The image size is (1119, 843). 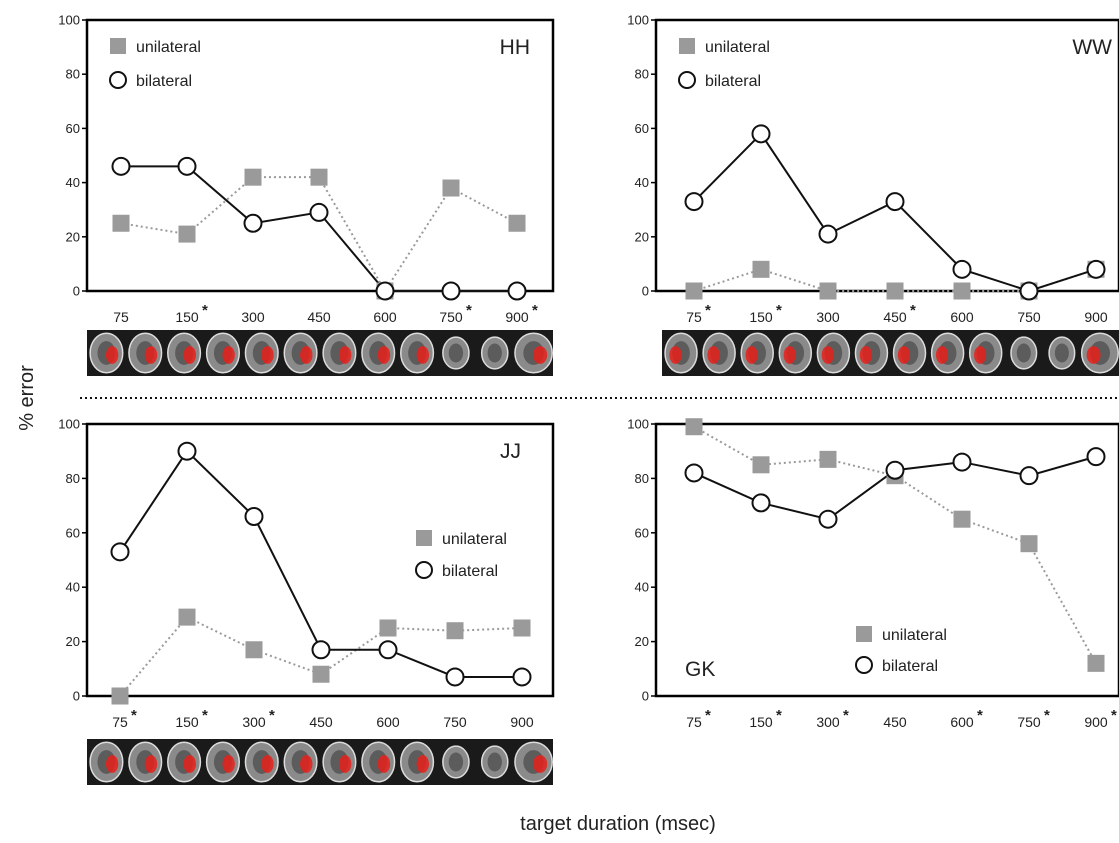 What do you see at coordinates (510, 451) in the screenshot?
I see `subject-label: JJ` at bounding box center [510, 451].